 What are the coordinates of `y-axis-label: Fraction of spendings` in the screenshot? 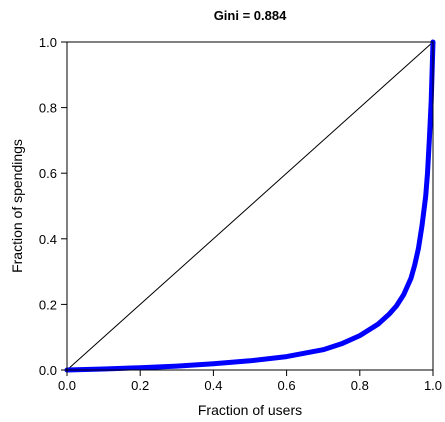 It's located at (17, 206).